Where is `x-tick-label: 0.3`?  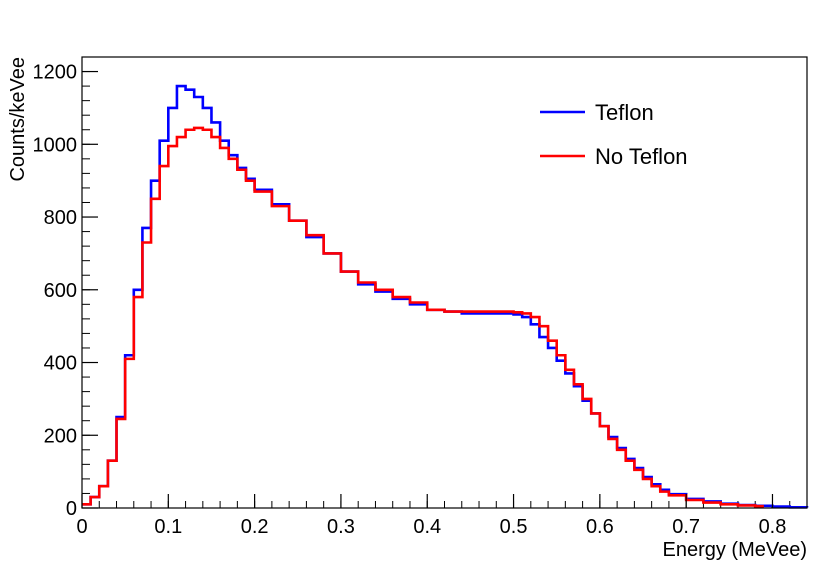 x-tick-label: 0.3 is located at coordinates (341, 527).